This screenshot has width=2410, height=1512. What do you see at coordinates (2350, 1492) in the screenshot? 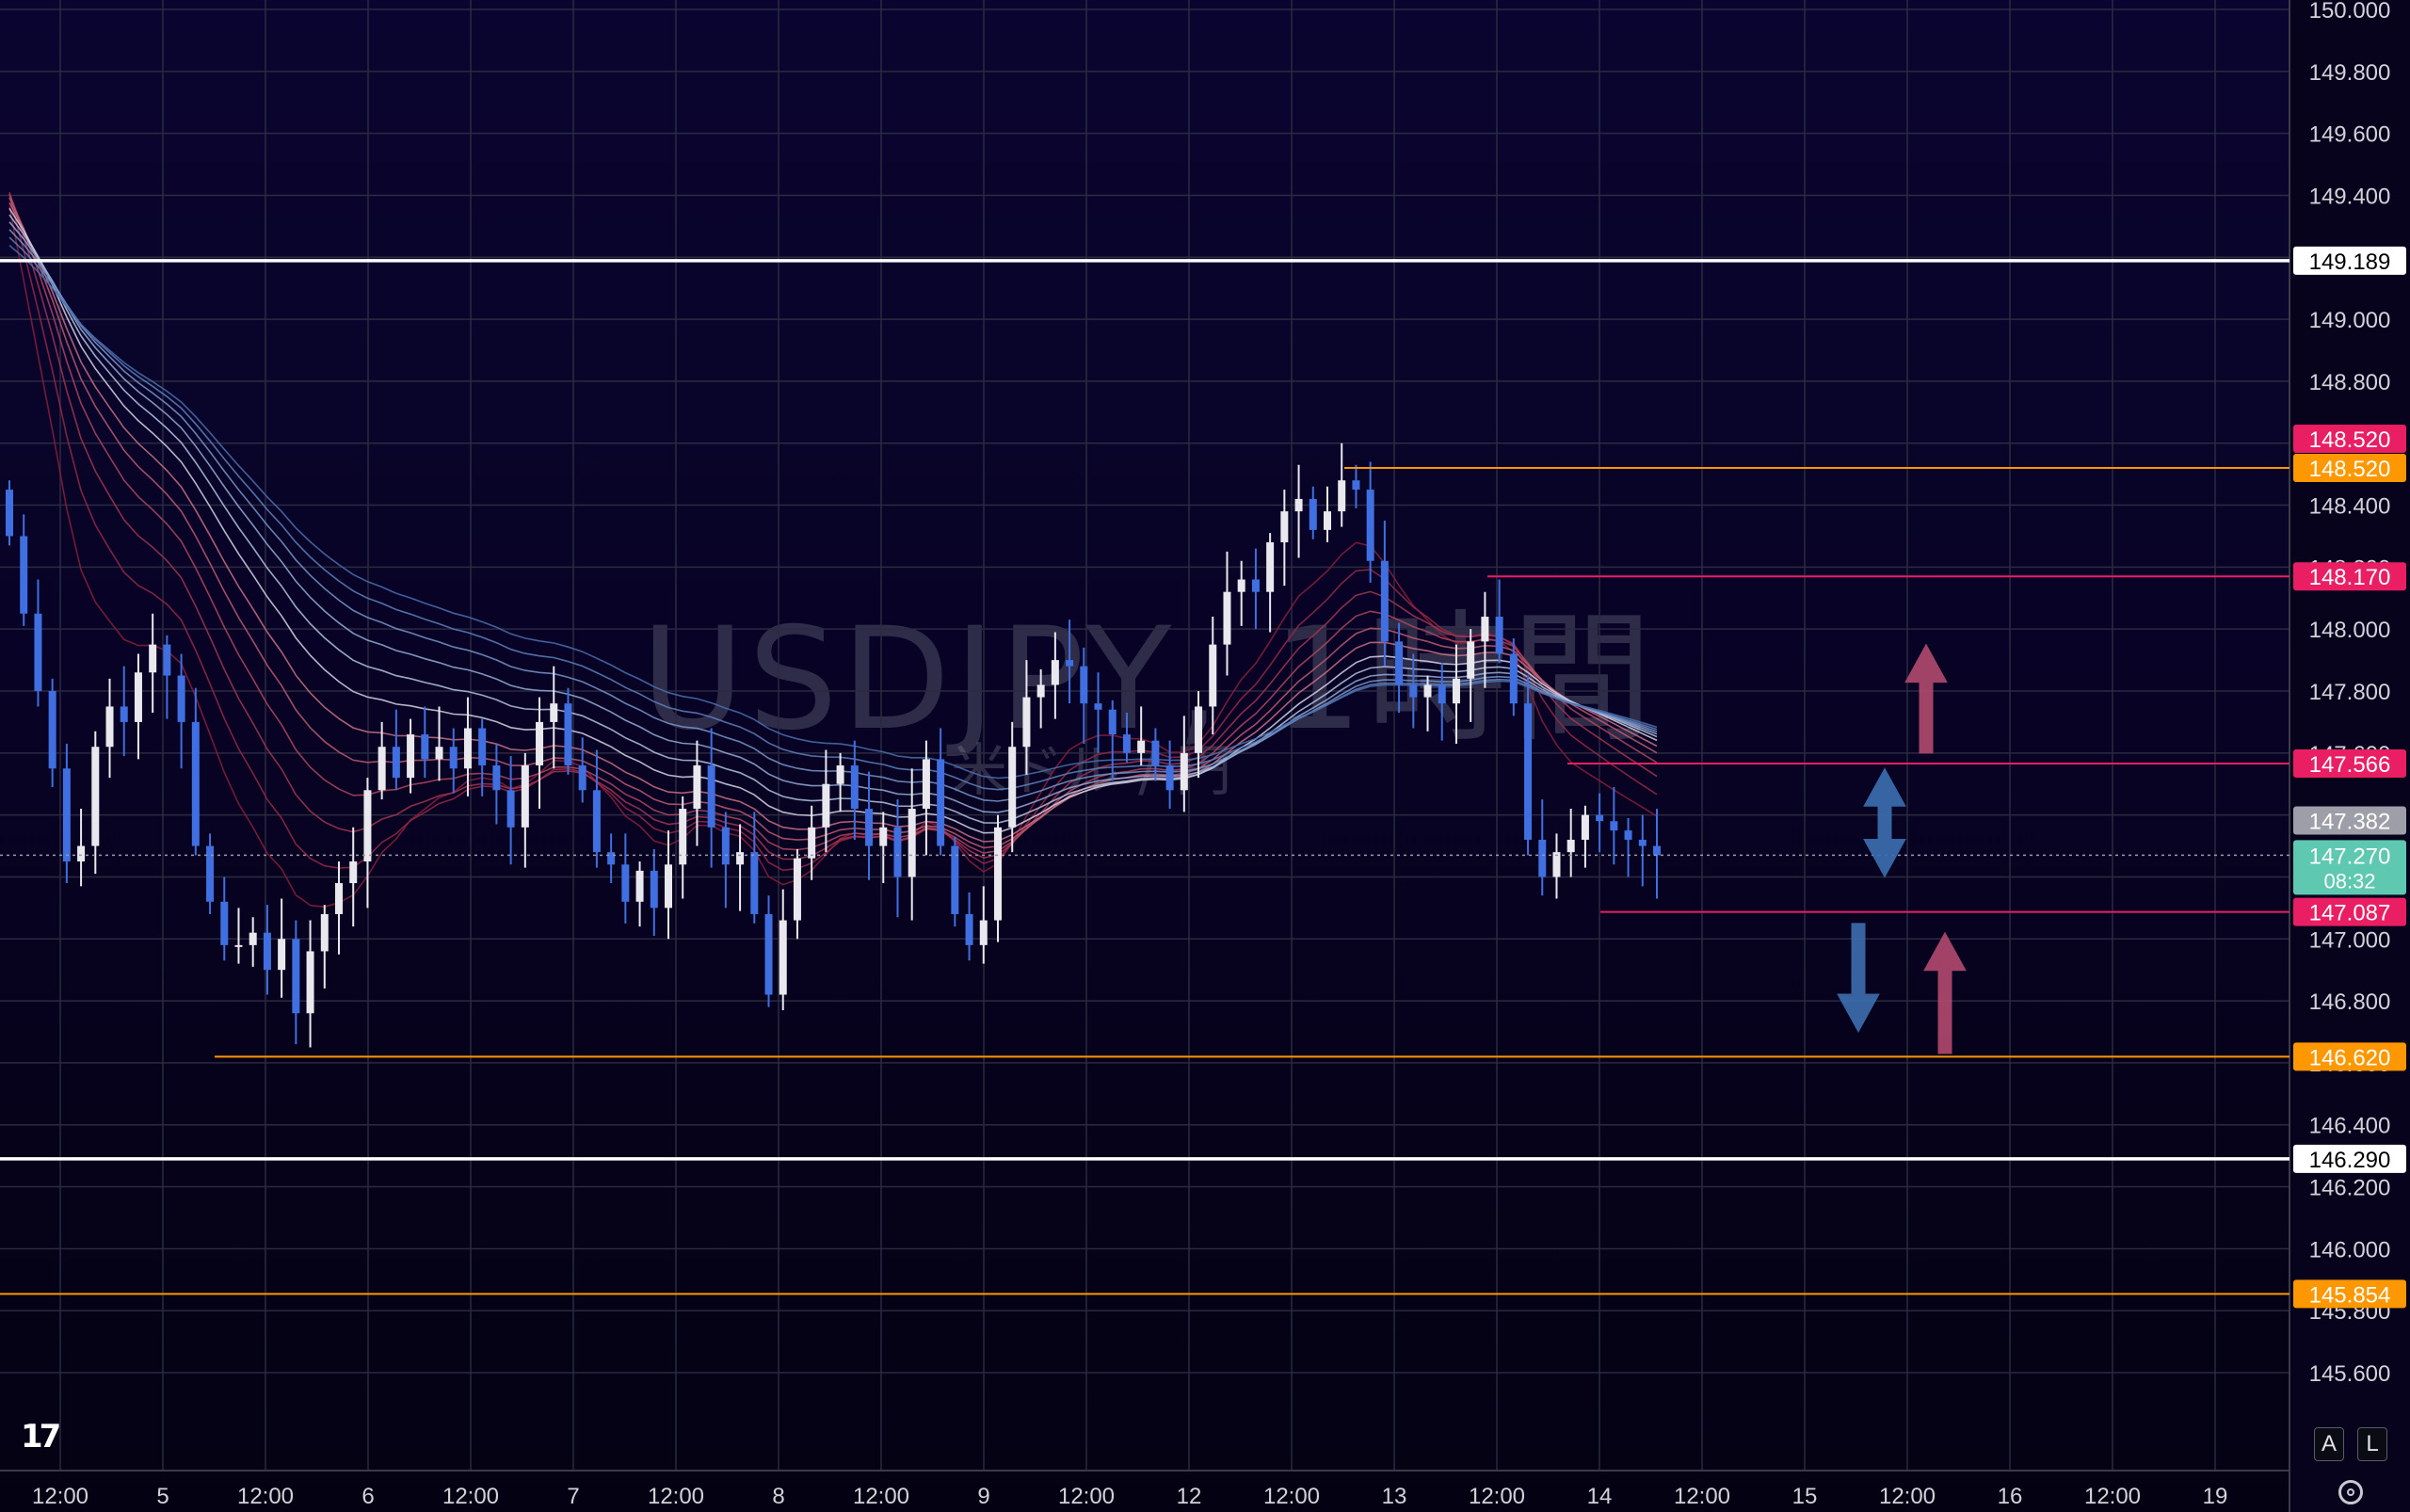
I see `settings-icon` at bounding box center [2350, 1492].